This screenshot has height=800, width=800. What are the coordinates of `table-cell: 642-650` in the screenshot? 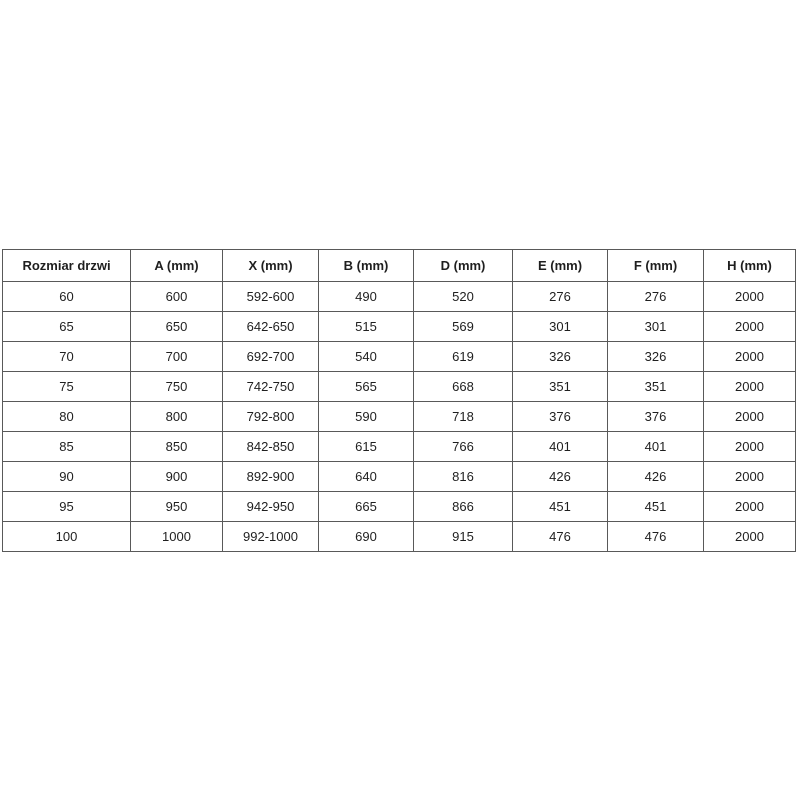 It's located at (270, 326).